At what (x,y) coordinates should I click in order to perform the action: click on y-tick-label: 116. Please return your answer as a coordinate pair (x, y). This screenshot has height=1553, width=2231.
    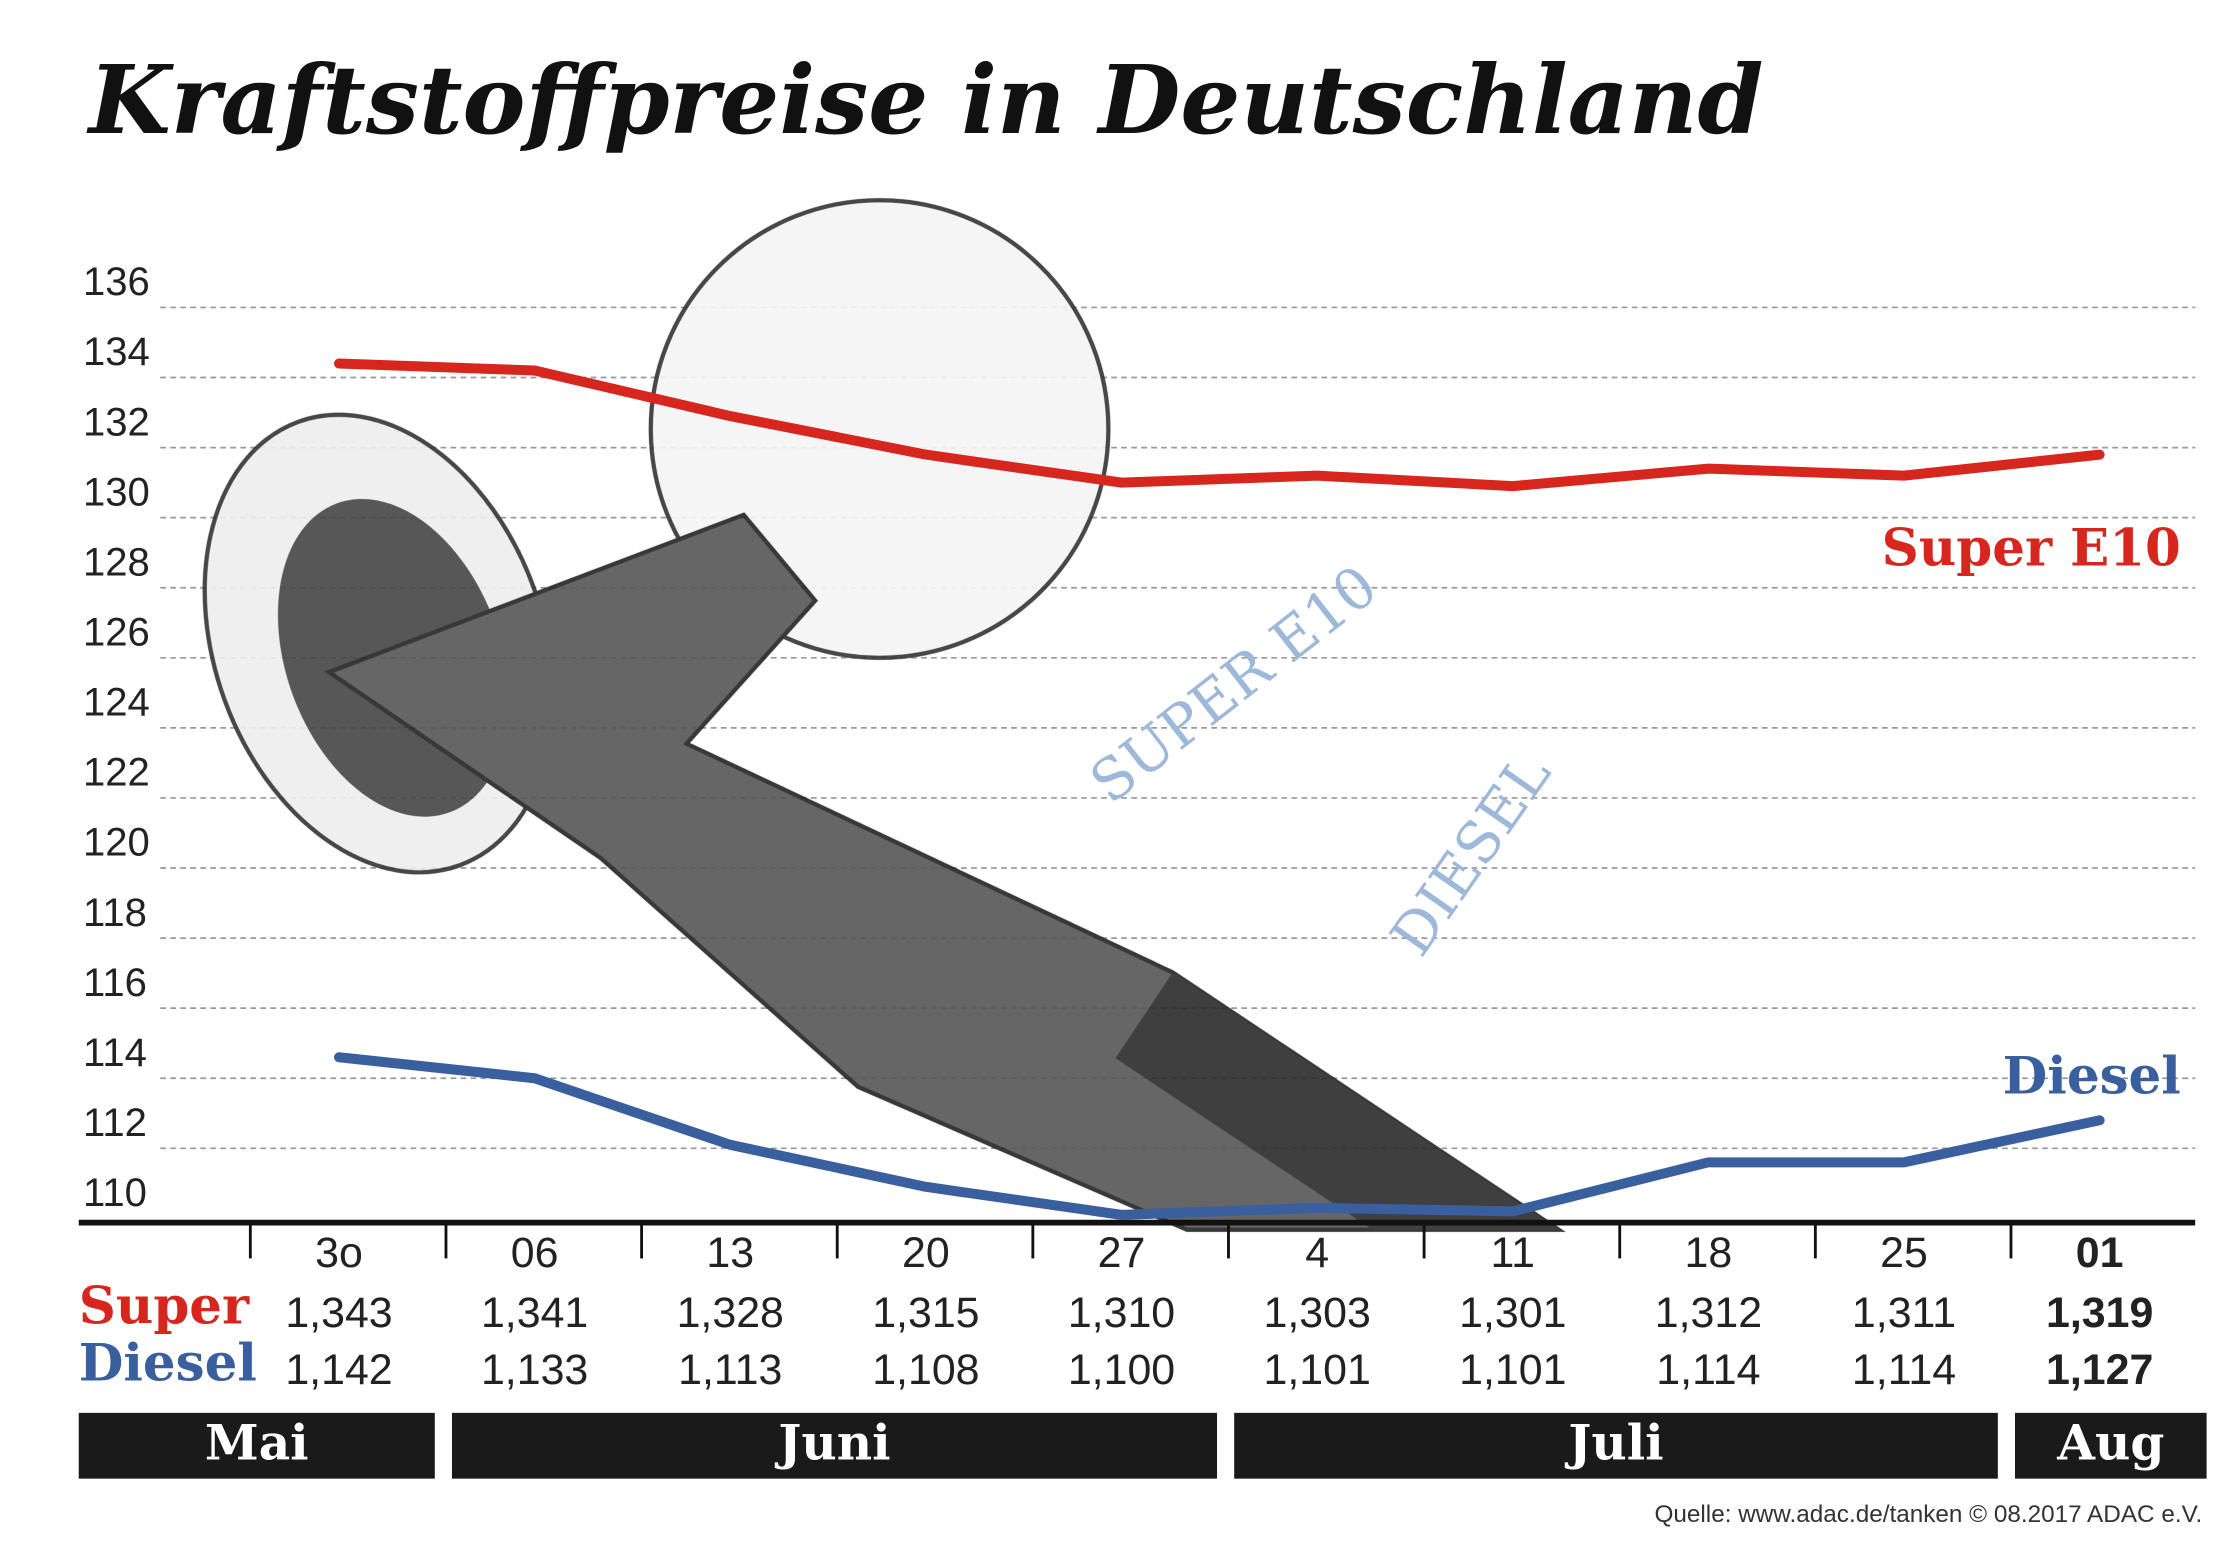
    Looking at the image, I should click on (115, 983).